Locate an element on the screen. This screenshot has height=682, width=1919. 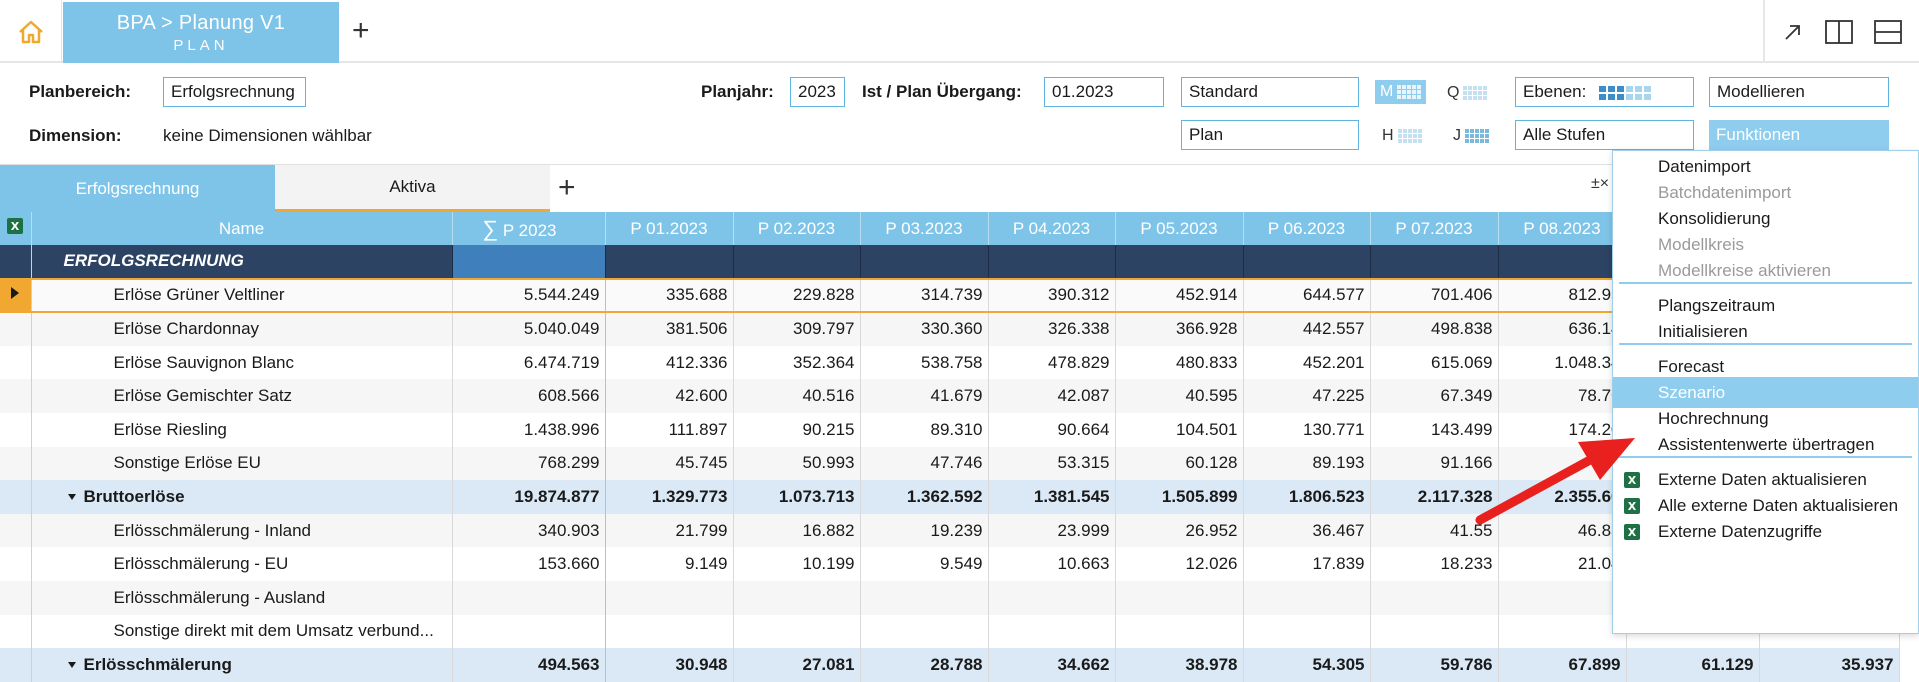
value-cell: 1.329.773 is located at coordinates (669, 497).